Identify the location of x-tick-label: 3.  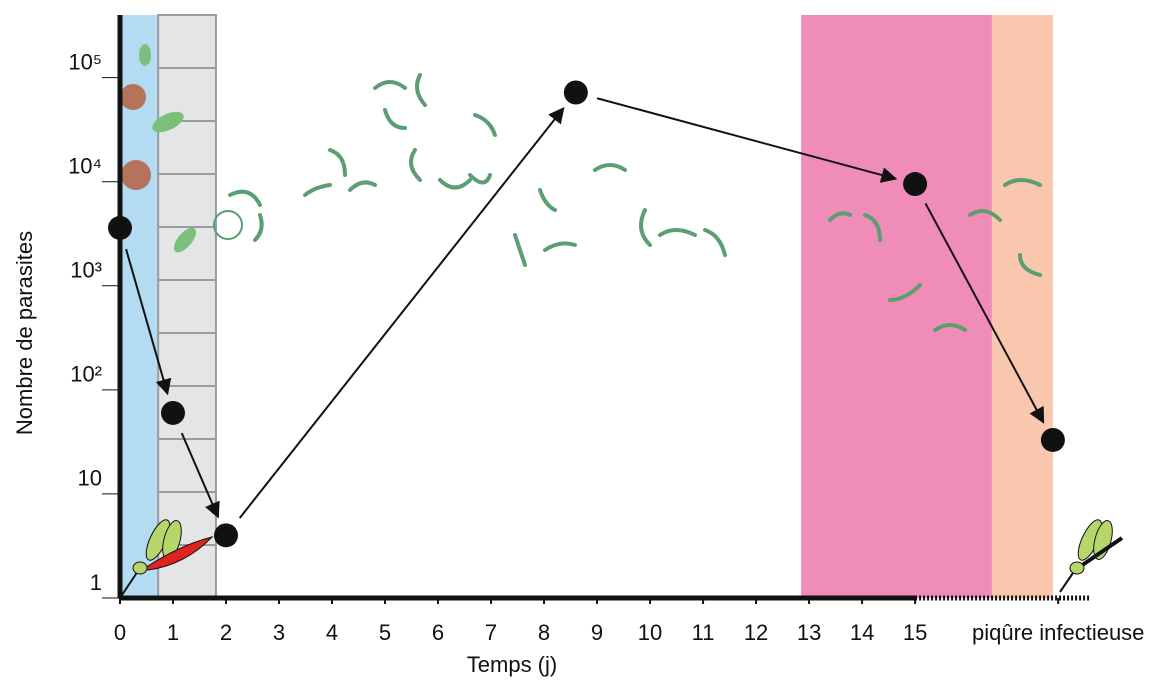
(279, 632).